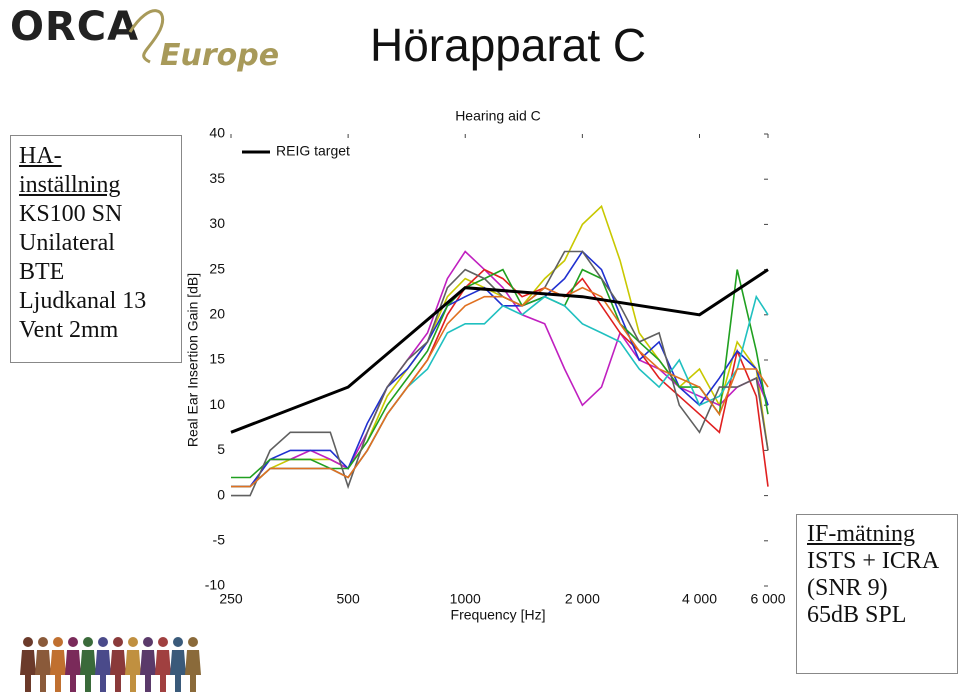  I want to click on x-axis-label: Frequency [Hz], so click(498, 615).